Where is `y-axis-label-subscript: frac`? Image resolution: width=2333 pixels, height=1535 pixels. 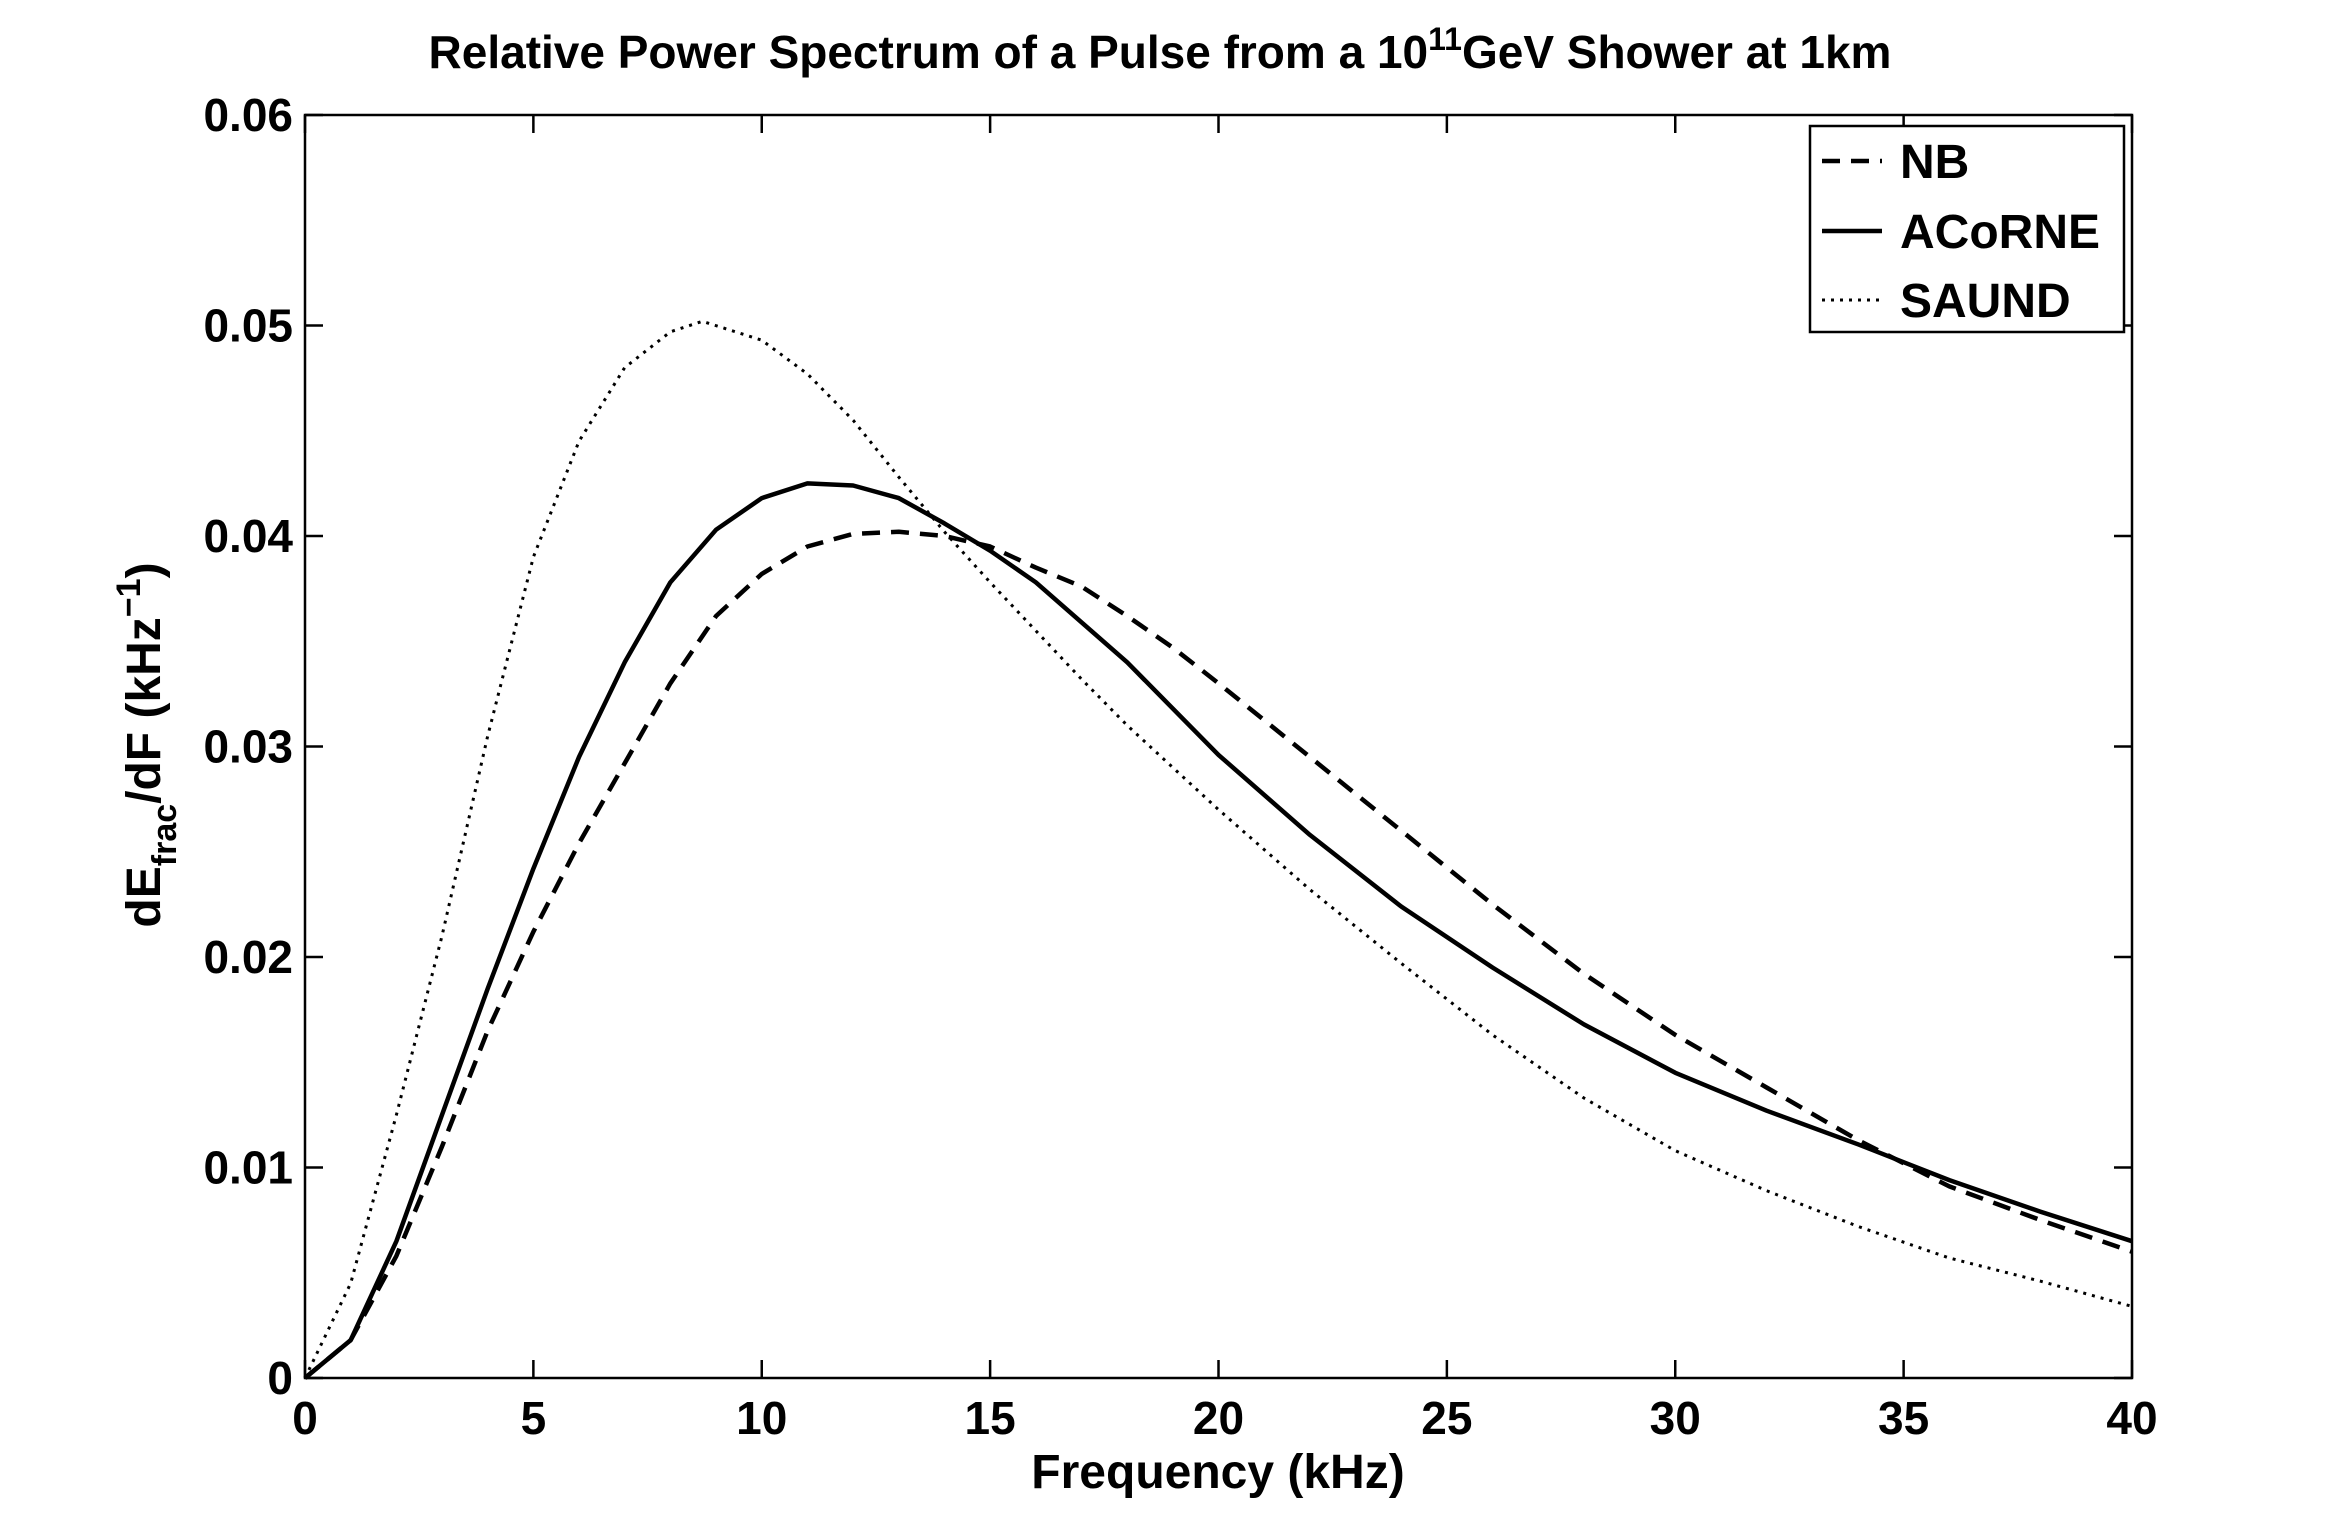 y-axis-label-subscript: frac is located at coordinates (165, 835).